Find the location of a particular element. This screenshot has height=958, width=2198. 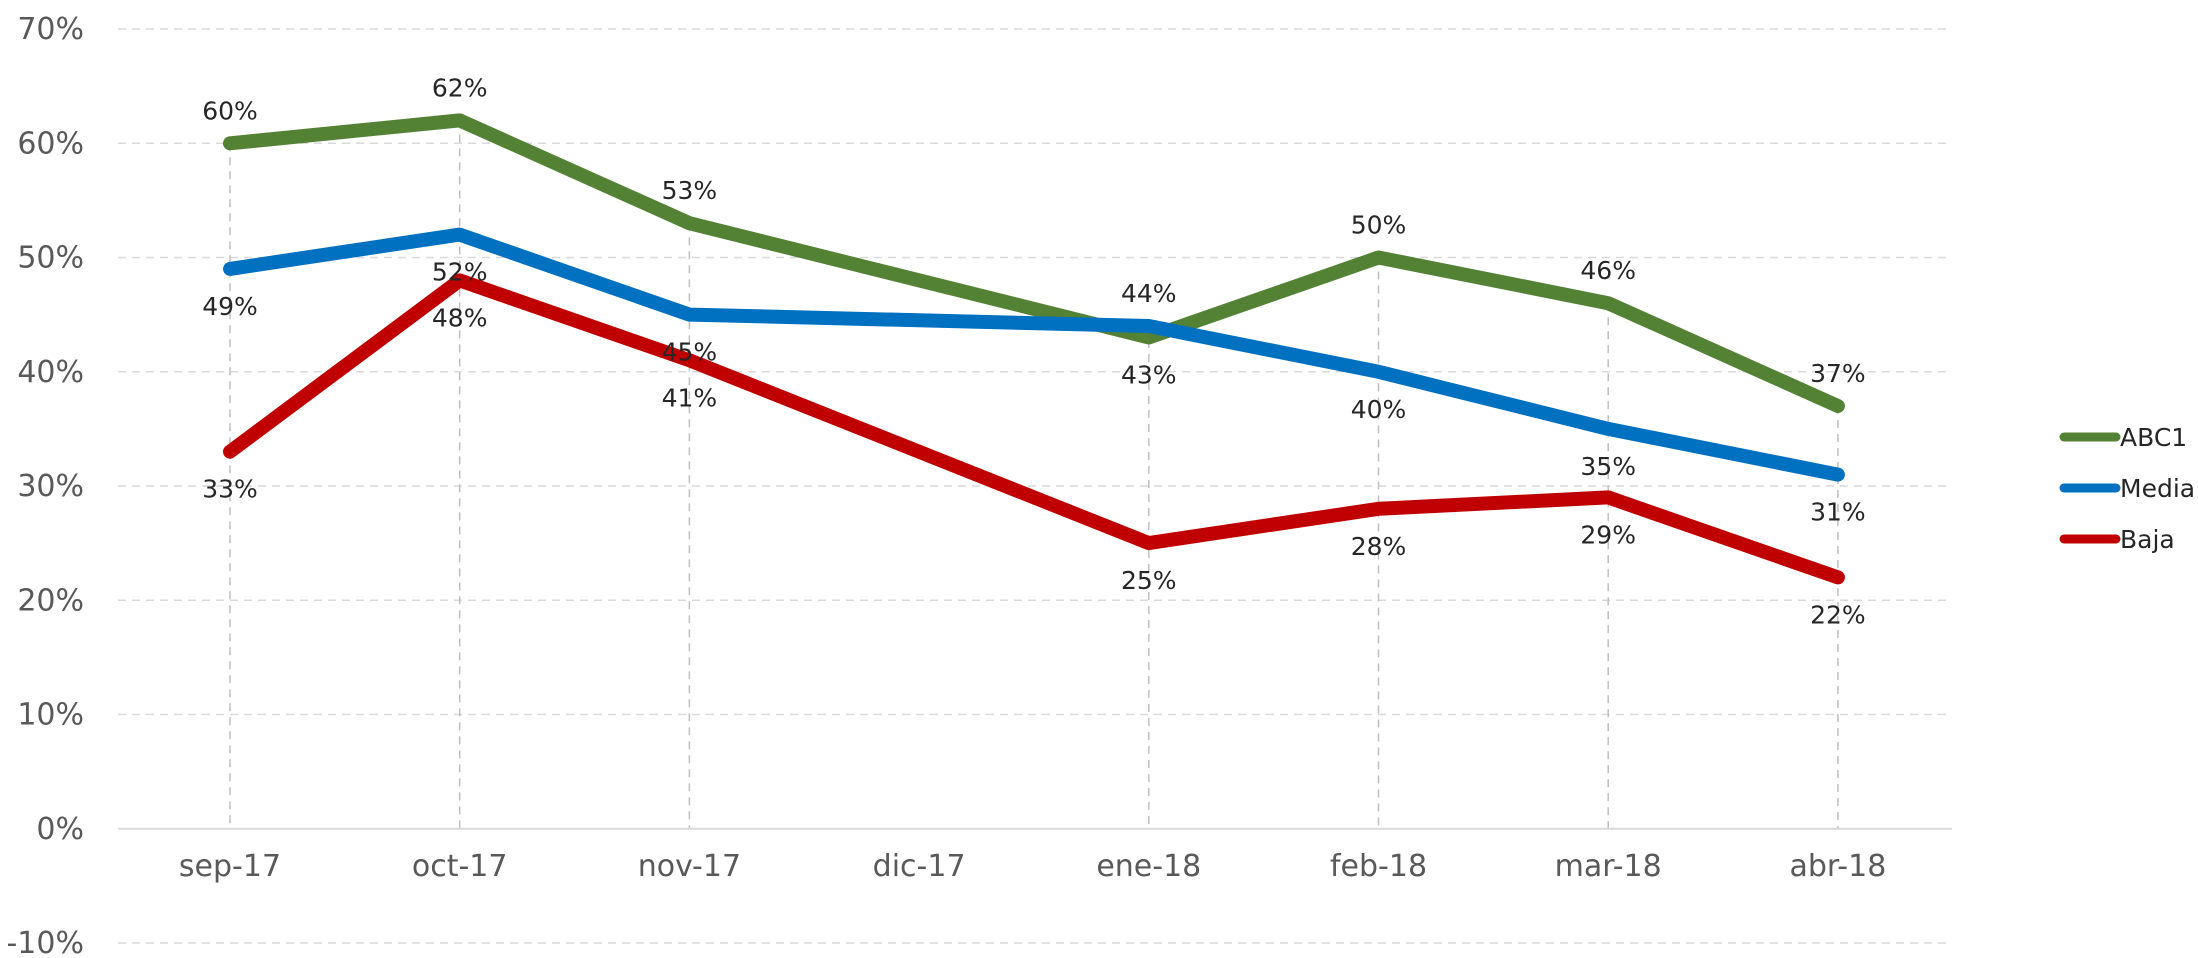

data-label-media: 49% is located at coordinates (230, 306).